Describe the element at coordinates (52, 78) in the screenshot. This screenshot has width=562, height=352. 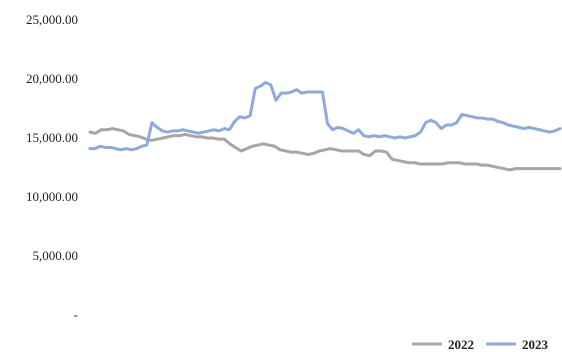
I see `y-tick-label: 20,000.00` at that location.